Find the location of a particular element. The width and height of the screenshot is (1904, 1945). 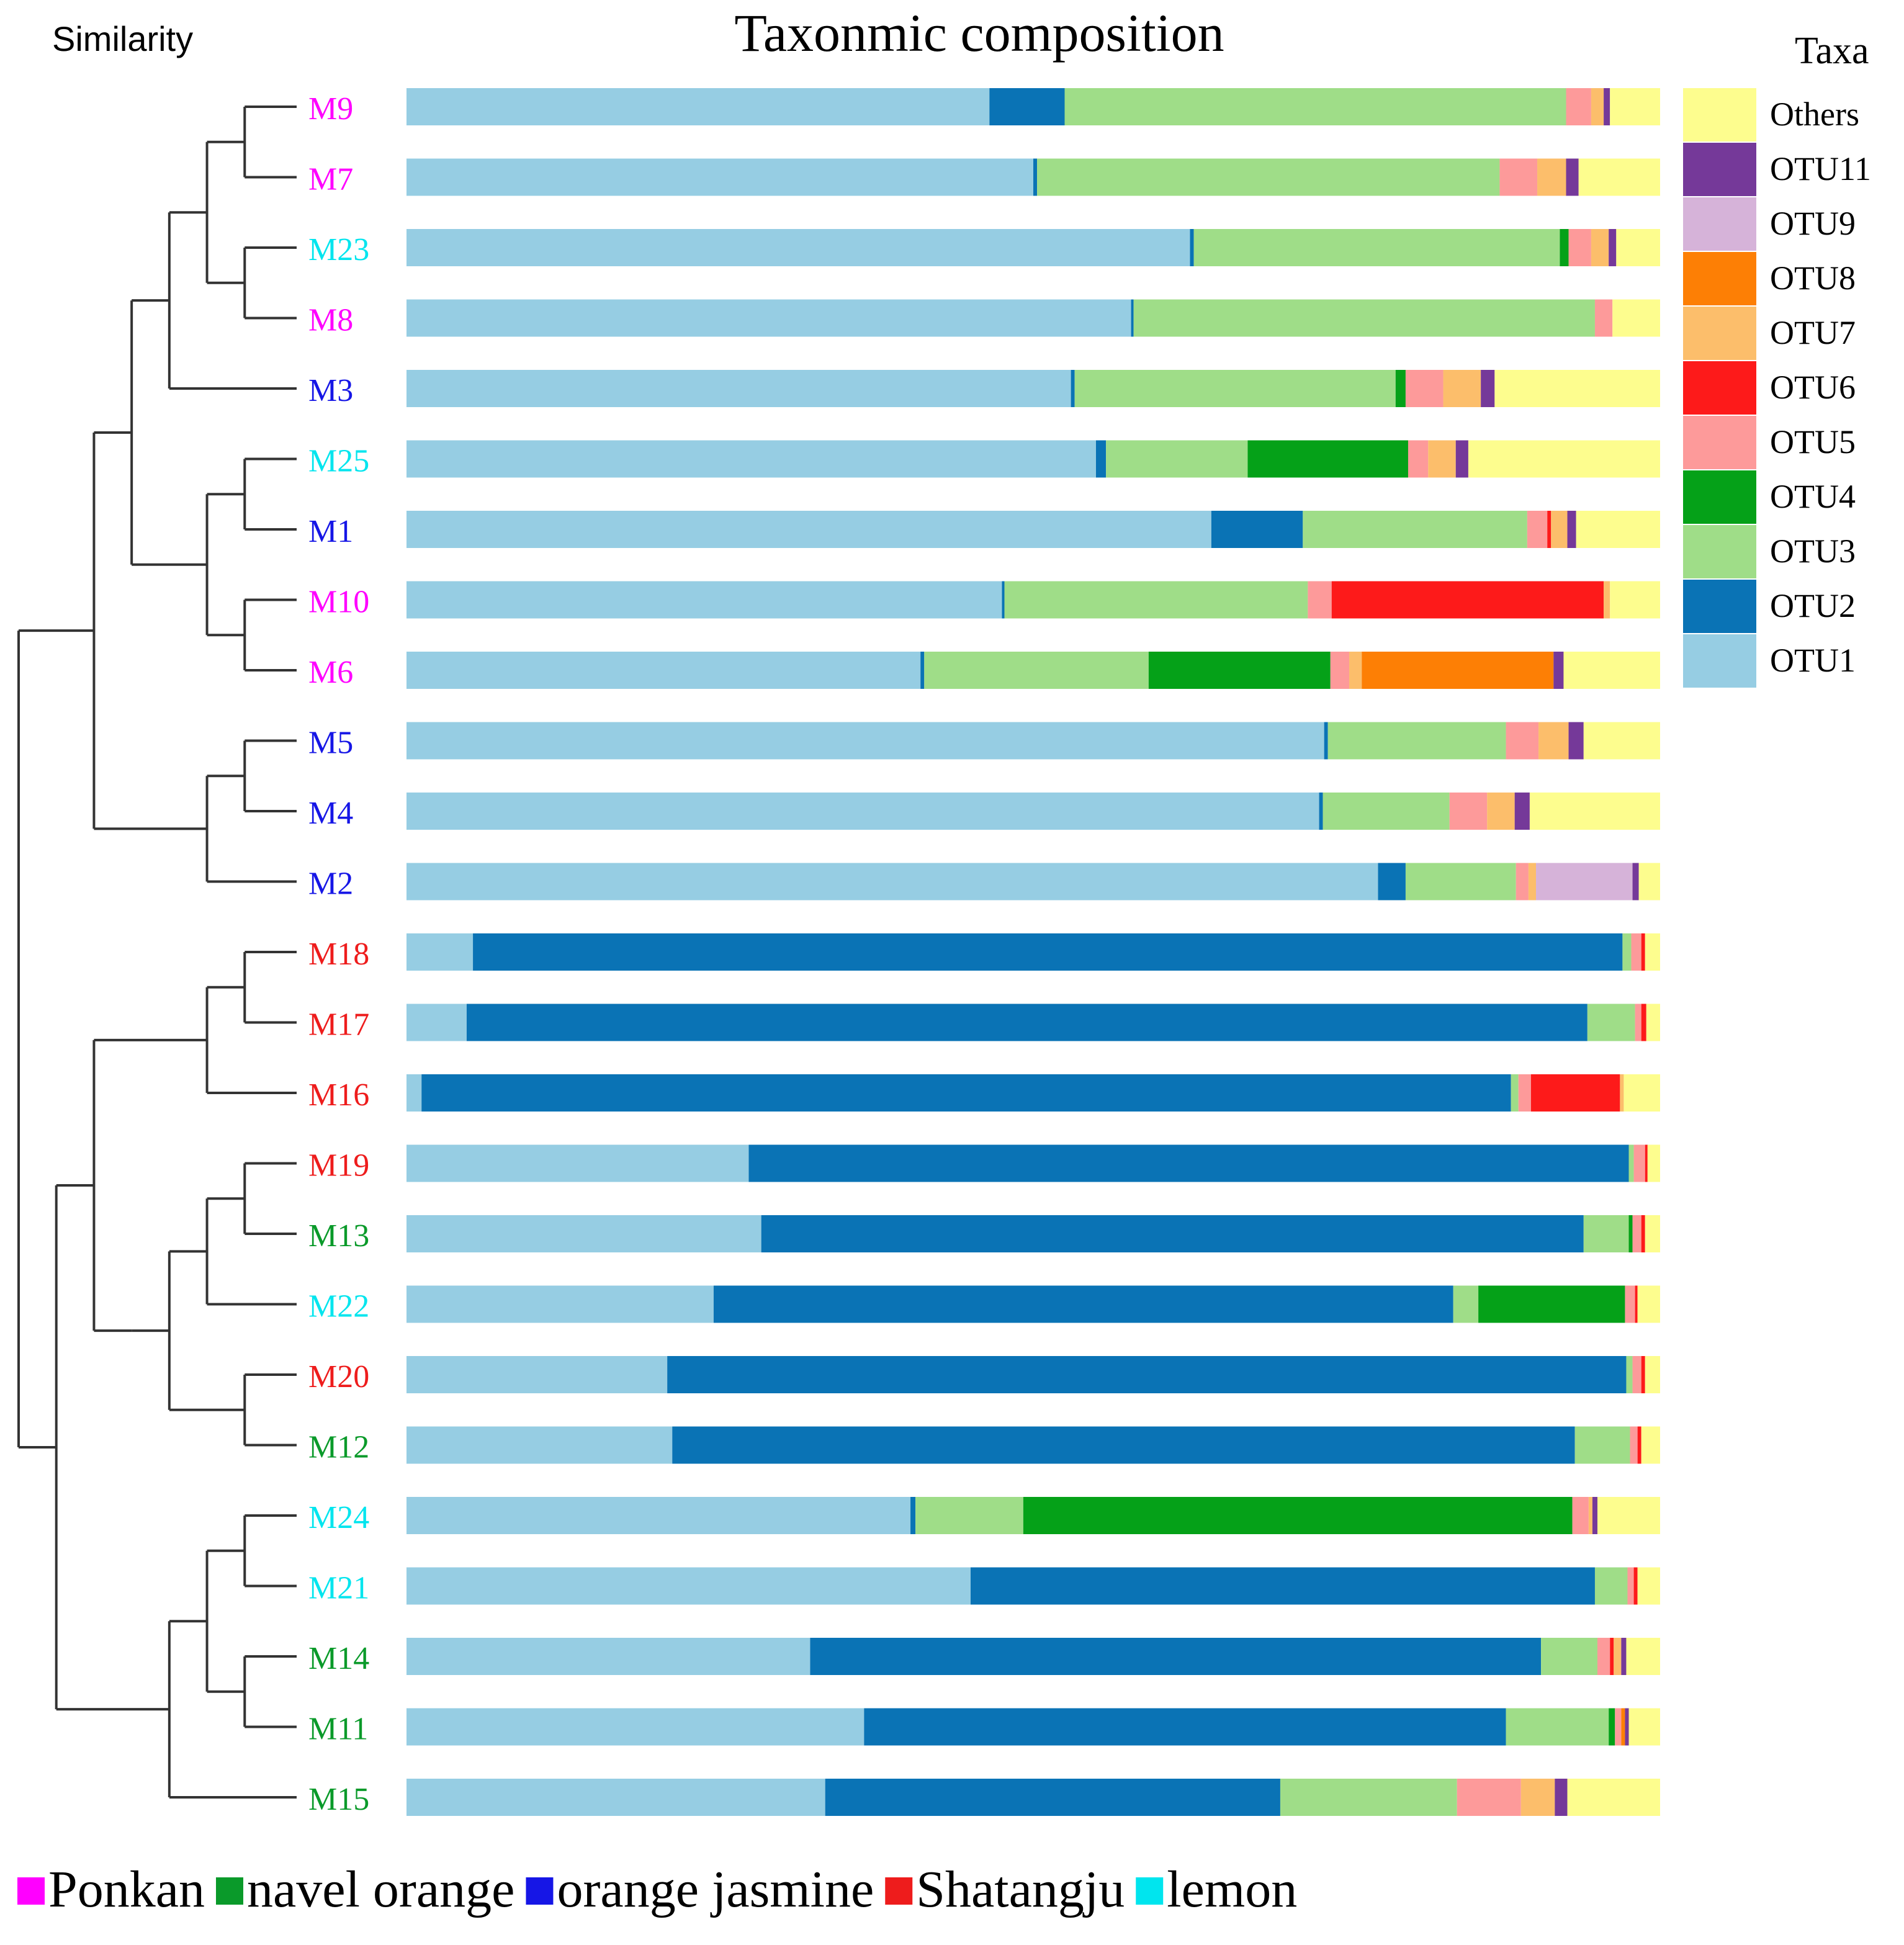

bar-segment-M10-Others is located at coordinates (1635, 600).